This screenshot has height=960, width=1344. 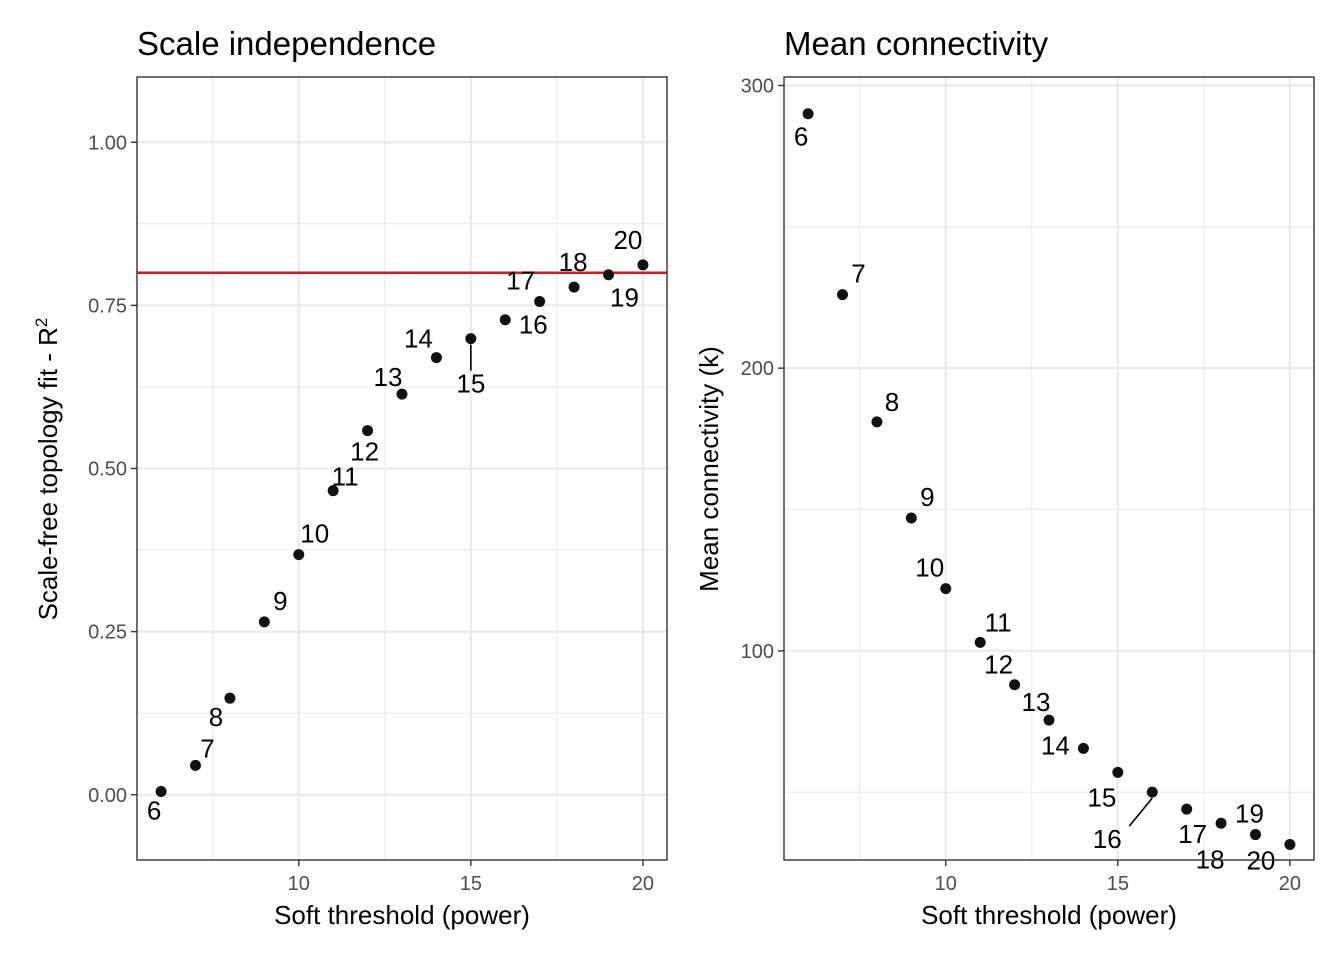 What do you see at coordinates (286, 43) in the screenshot?
I see `chart-title-left: Scale independence` at bounding box center [286, 43].